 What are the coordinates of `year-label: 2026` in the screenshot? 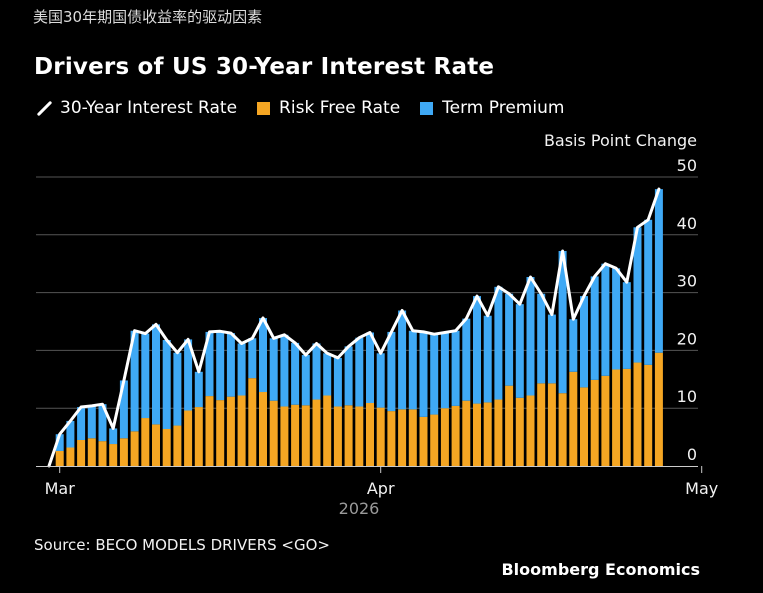 It's located at (359, 508).